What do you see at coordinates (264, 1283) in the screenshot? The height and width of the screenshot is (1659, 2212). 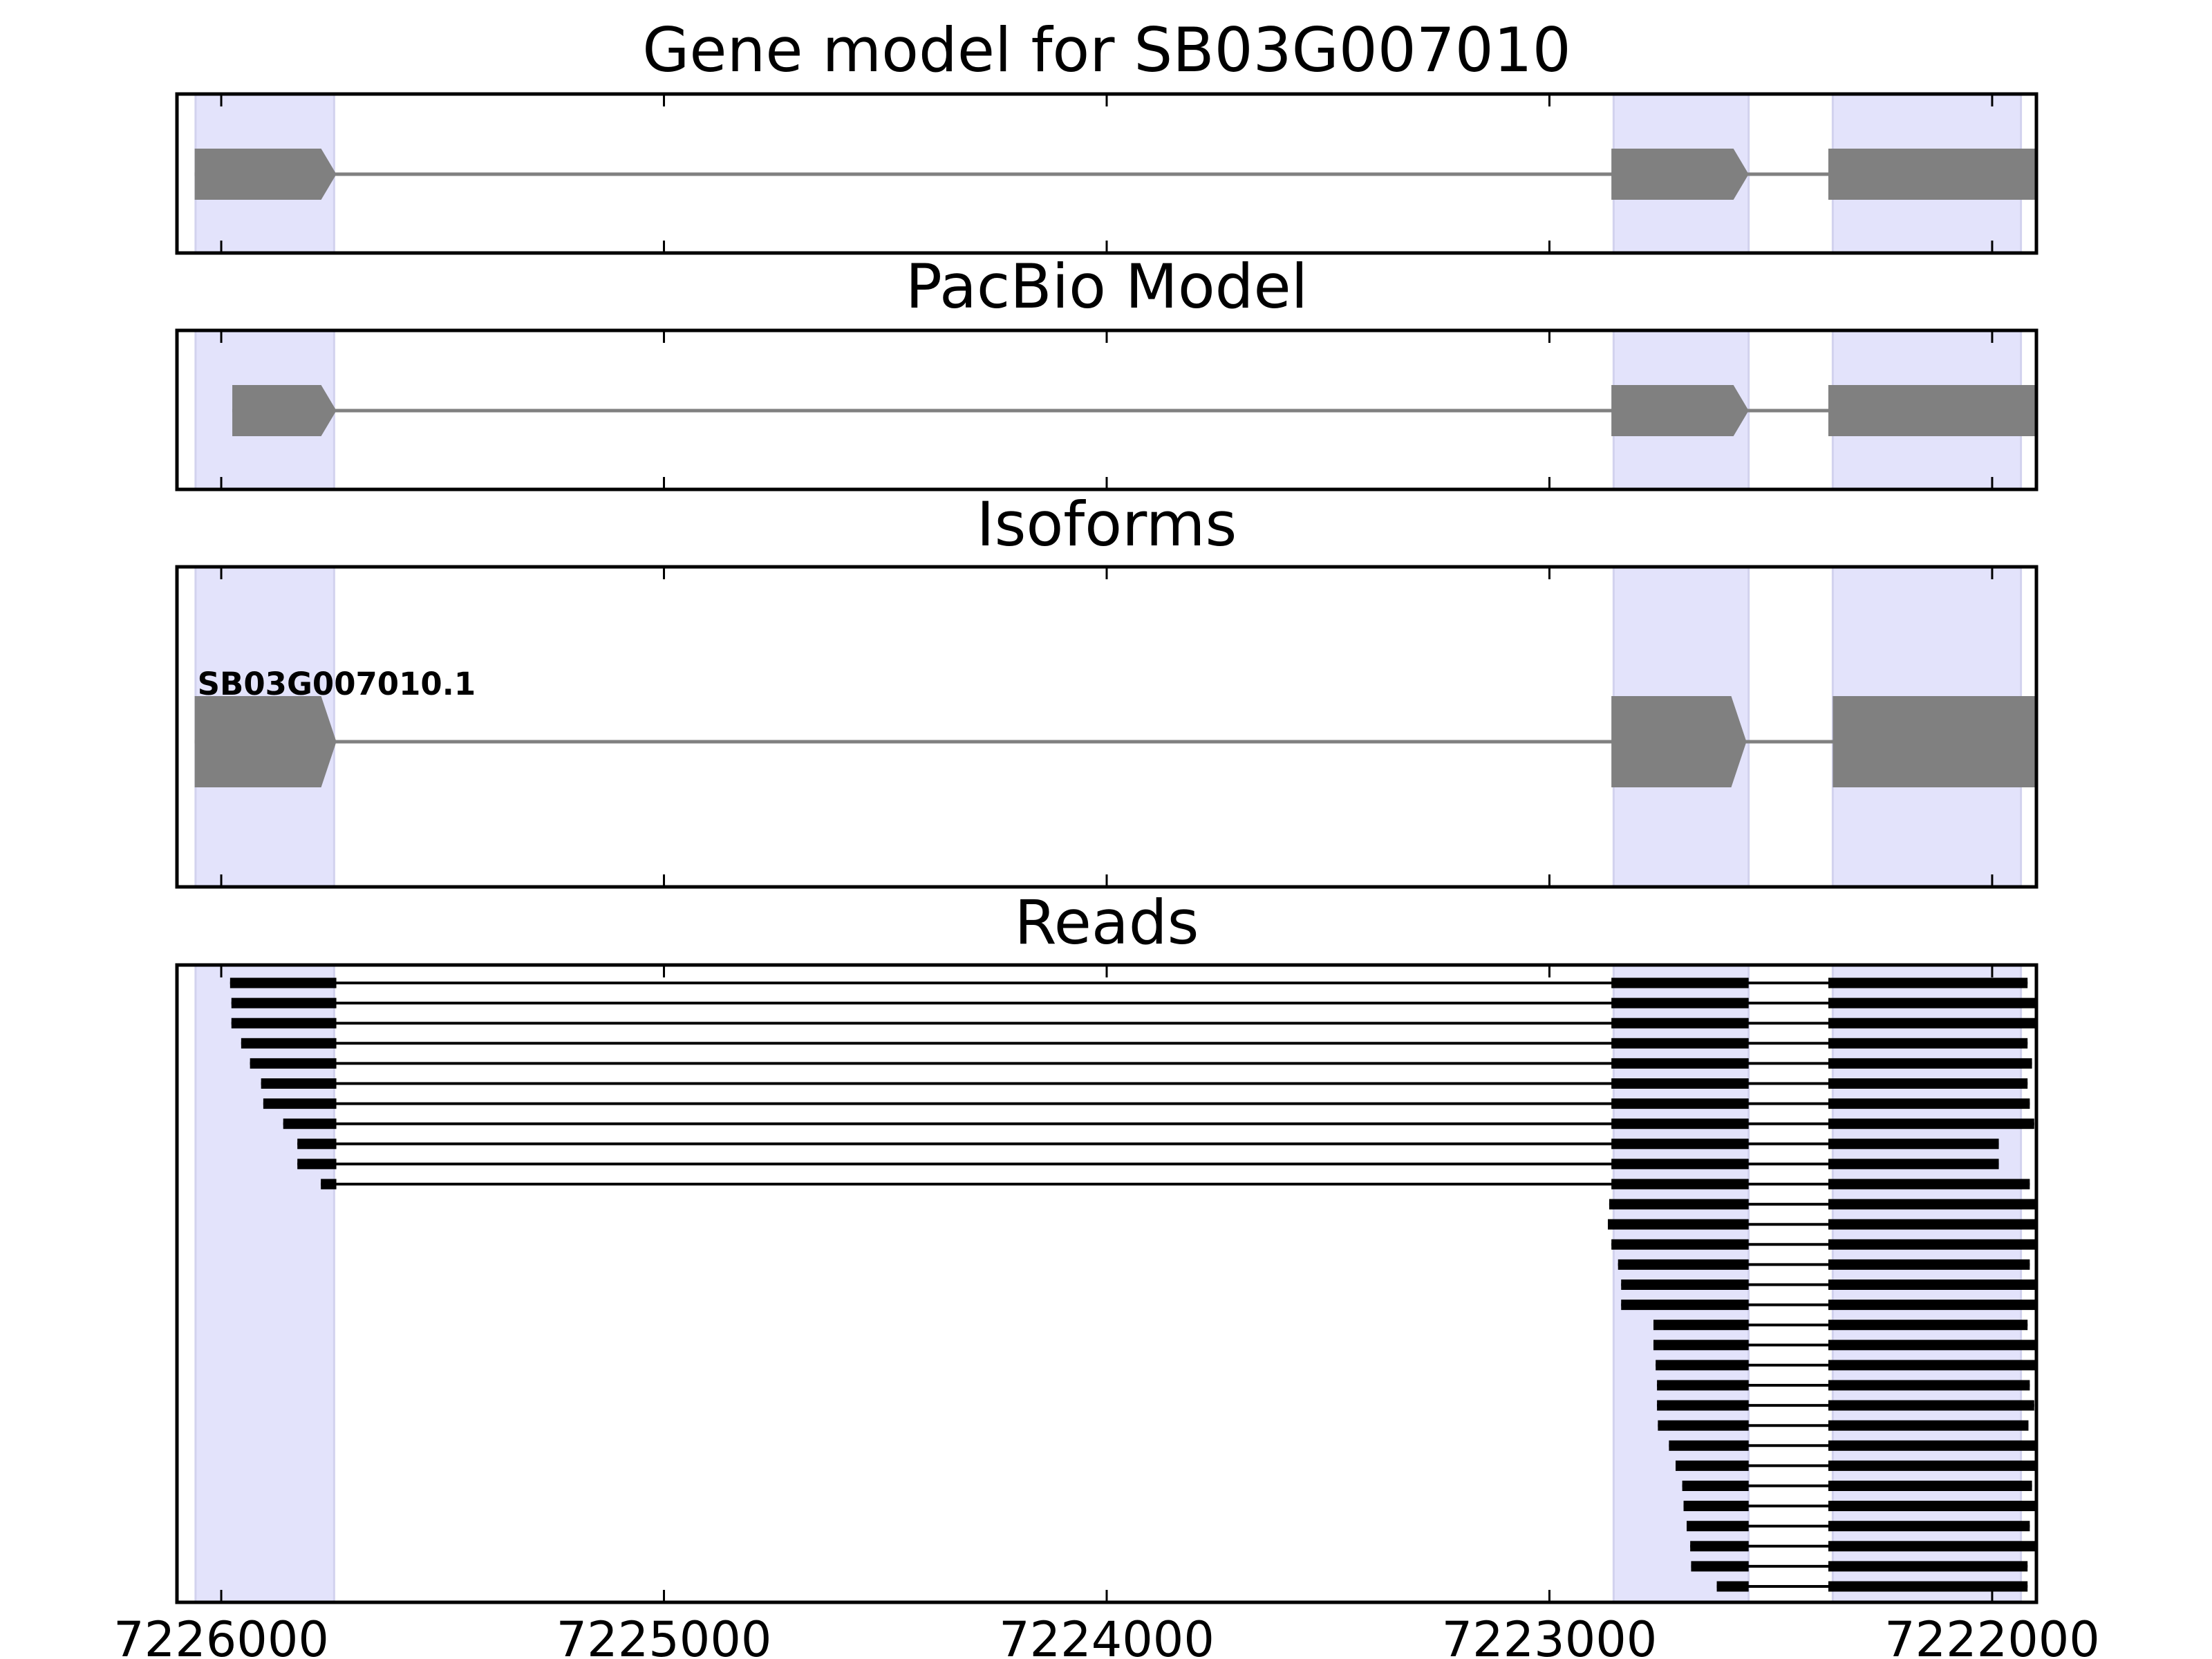 I see `exon-highlight-region` at bounding box center [264, 1283].